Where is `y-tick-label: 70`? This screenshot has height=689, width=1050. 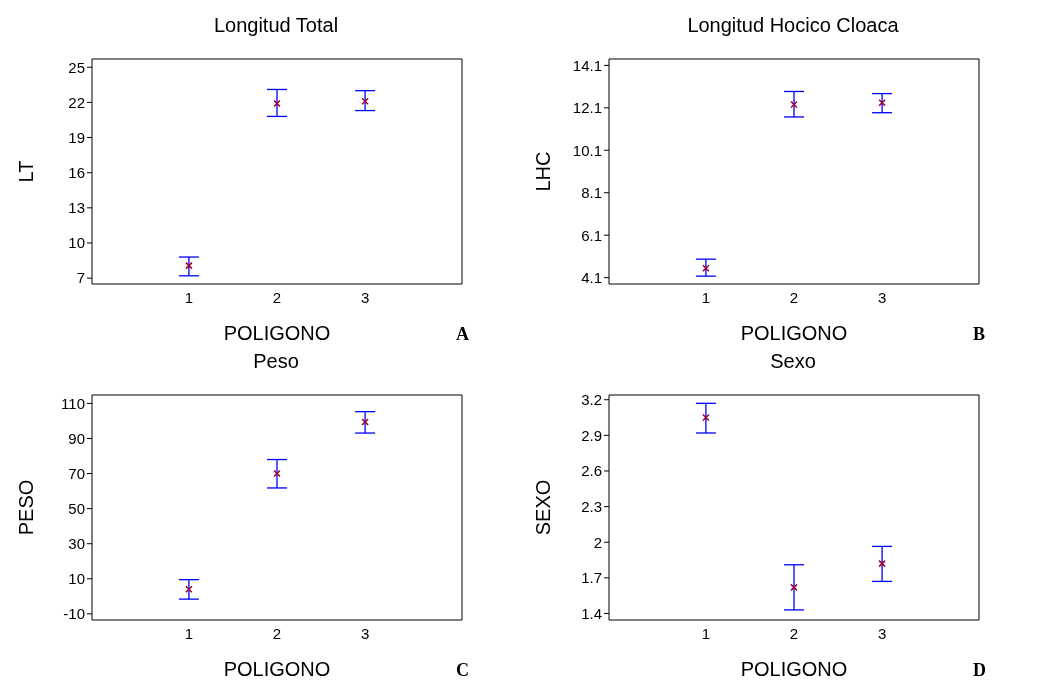 y-tick-label: 70 is located at coordinates (76, 473).